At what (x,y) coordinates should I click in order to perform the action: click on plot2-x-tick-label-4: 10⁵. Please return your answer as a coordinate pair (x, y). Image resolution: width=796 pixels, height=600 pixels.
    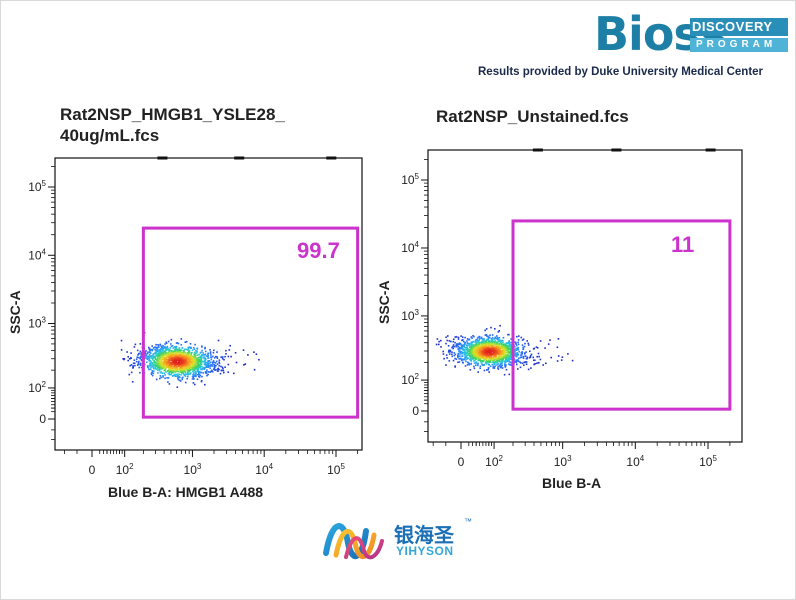
    Looking at the image, I should click on (708, 461).